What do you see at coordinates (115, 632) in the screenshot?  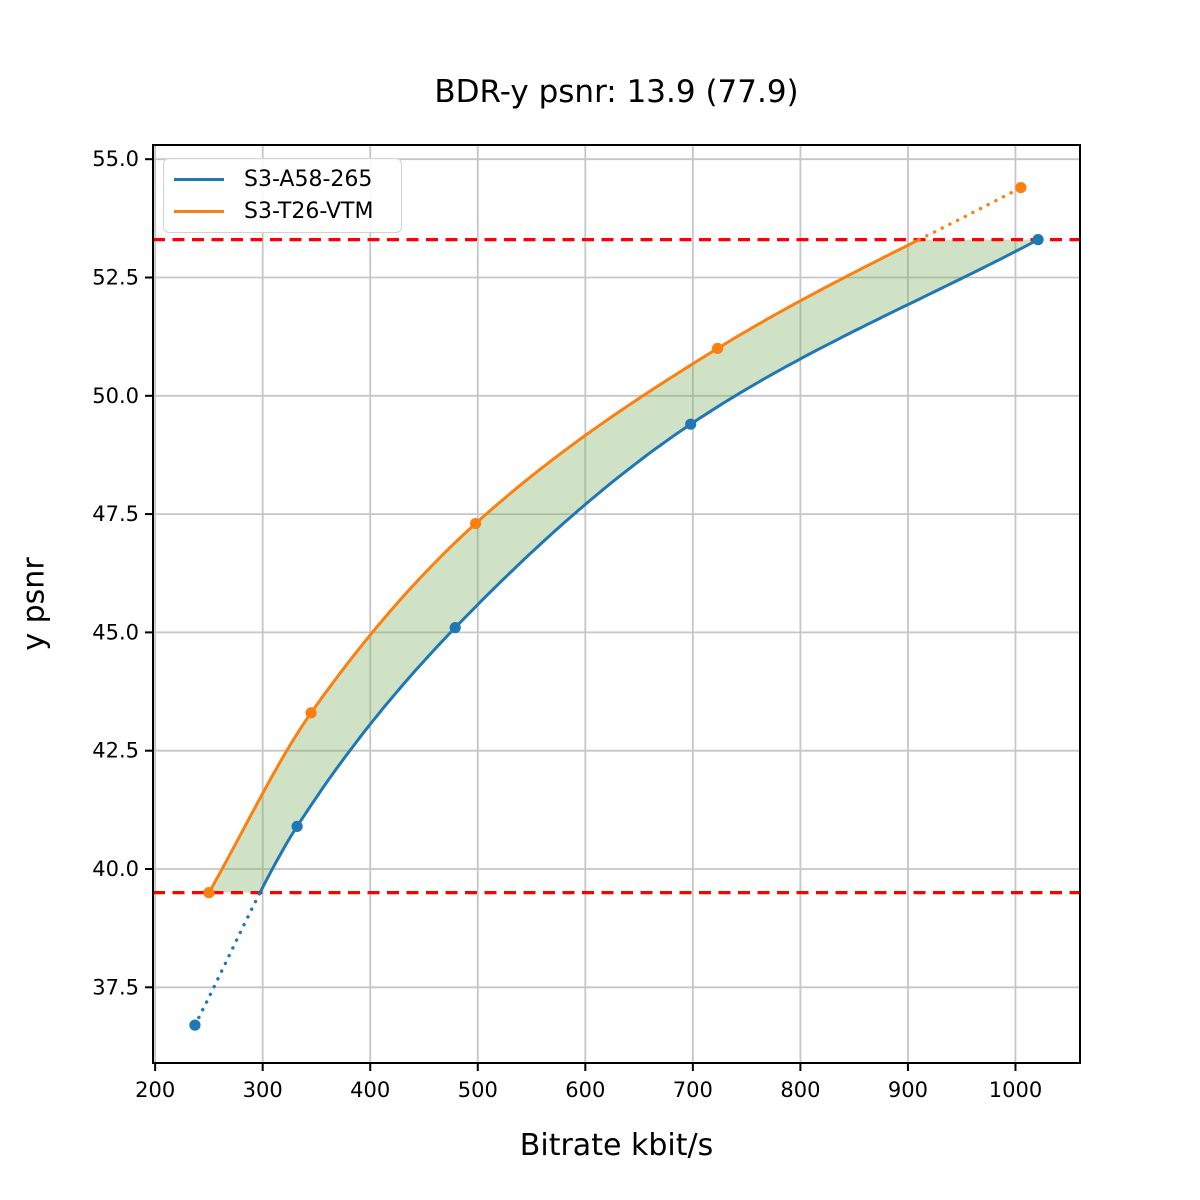 I see `y-tick-label: 45.0` at bounding box center [115, 632].